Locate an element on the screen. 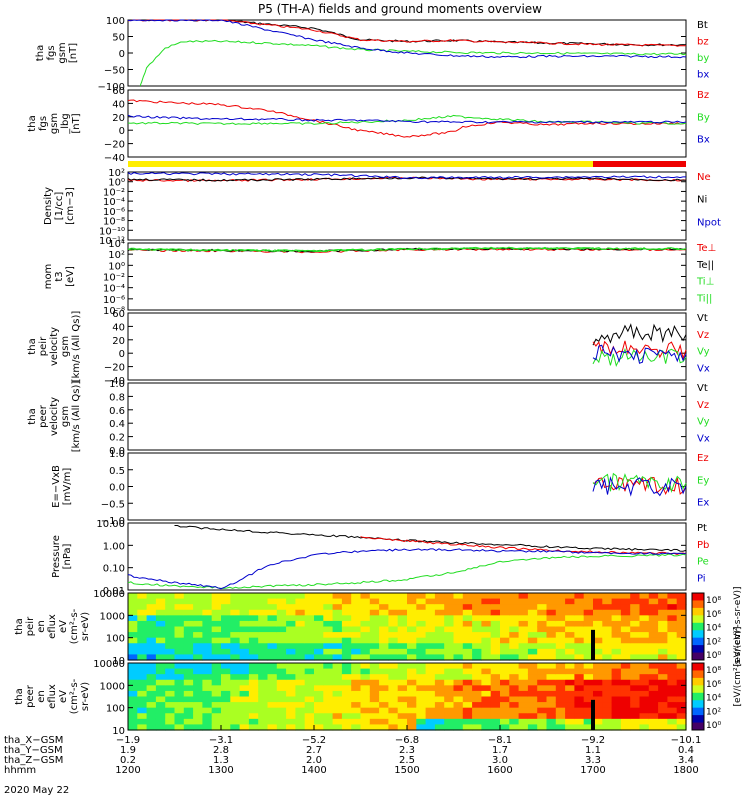 The height and width of the screenshot is (800, 750). y-axis-label-line: [km/s (All Qs)] is located at coordinates (76, 347).